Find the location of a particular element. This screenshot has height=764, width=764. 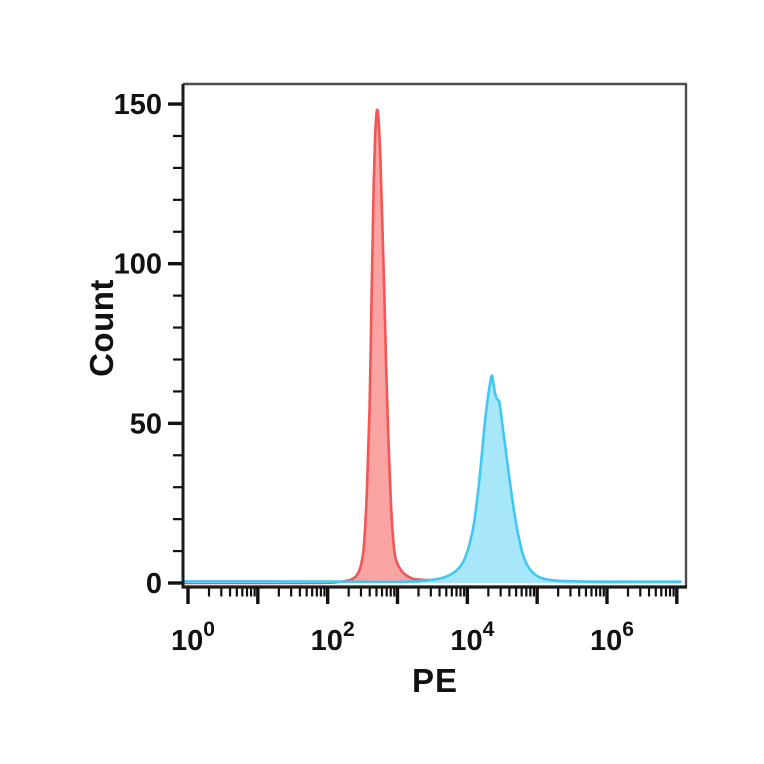

y-tick-label-100: 100 is located at coordinates (138, 265).